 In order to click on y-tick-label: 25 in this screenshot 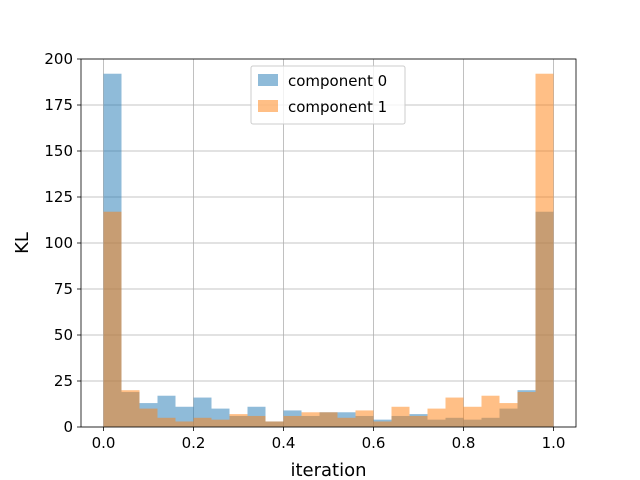, I will do `click(63, 381)`.